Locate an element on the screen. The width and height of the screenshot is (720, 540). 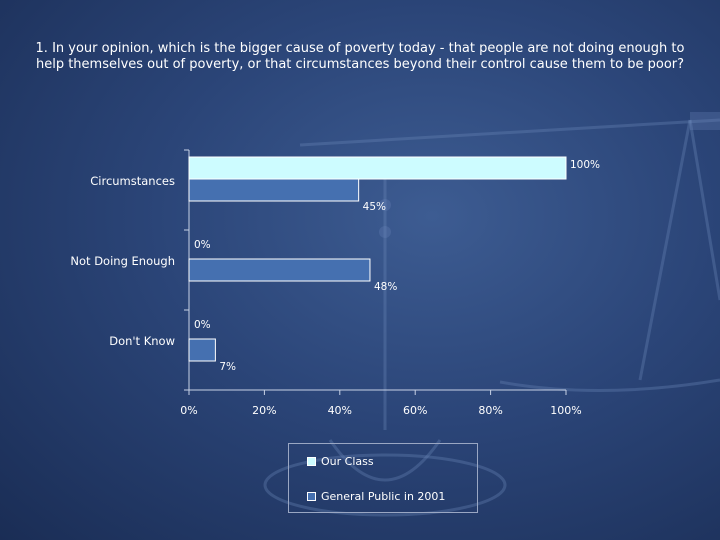
category-label: Circumstances is located at coordinates (132, 181).